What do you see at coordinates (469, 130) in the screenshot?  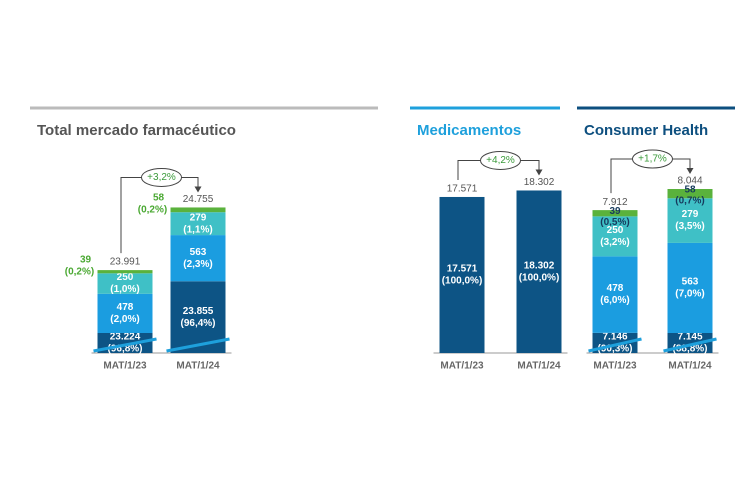 I see `panel-title: Medicamentos` at bounding box center [469, 130].